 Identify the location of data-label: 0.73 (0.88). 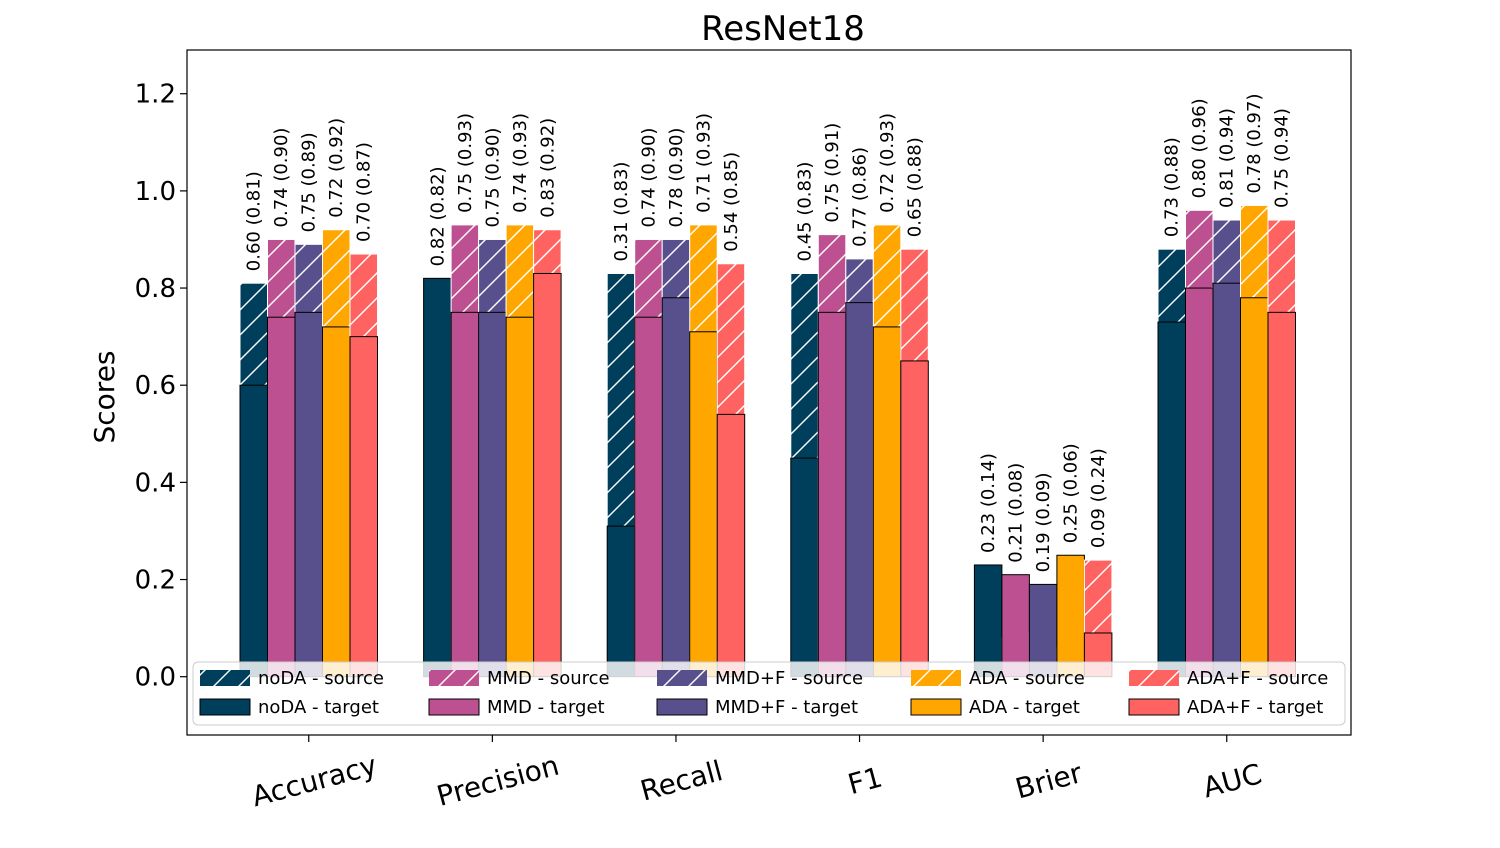
(1172, 187).